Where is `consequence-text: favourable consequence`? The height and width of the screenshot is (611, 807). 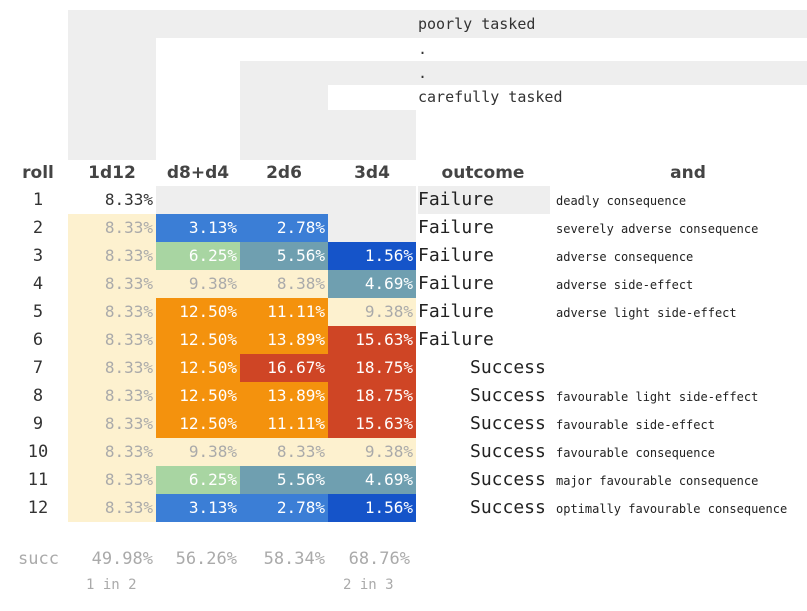
consequence-text: favourable consequence is located at coordinates (635, 453).